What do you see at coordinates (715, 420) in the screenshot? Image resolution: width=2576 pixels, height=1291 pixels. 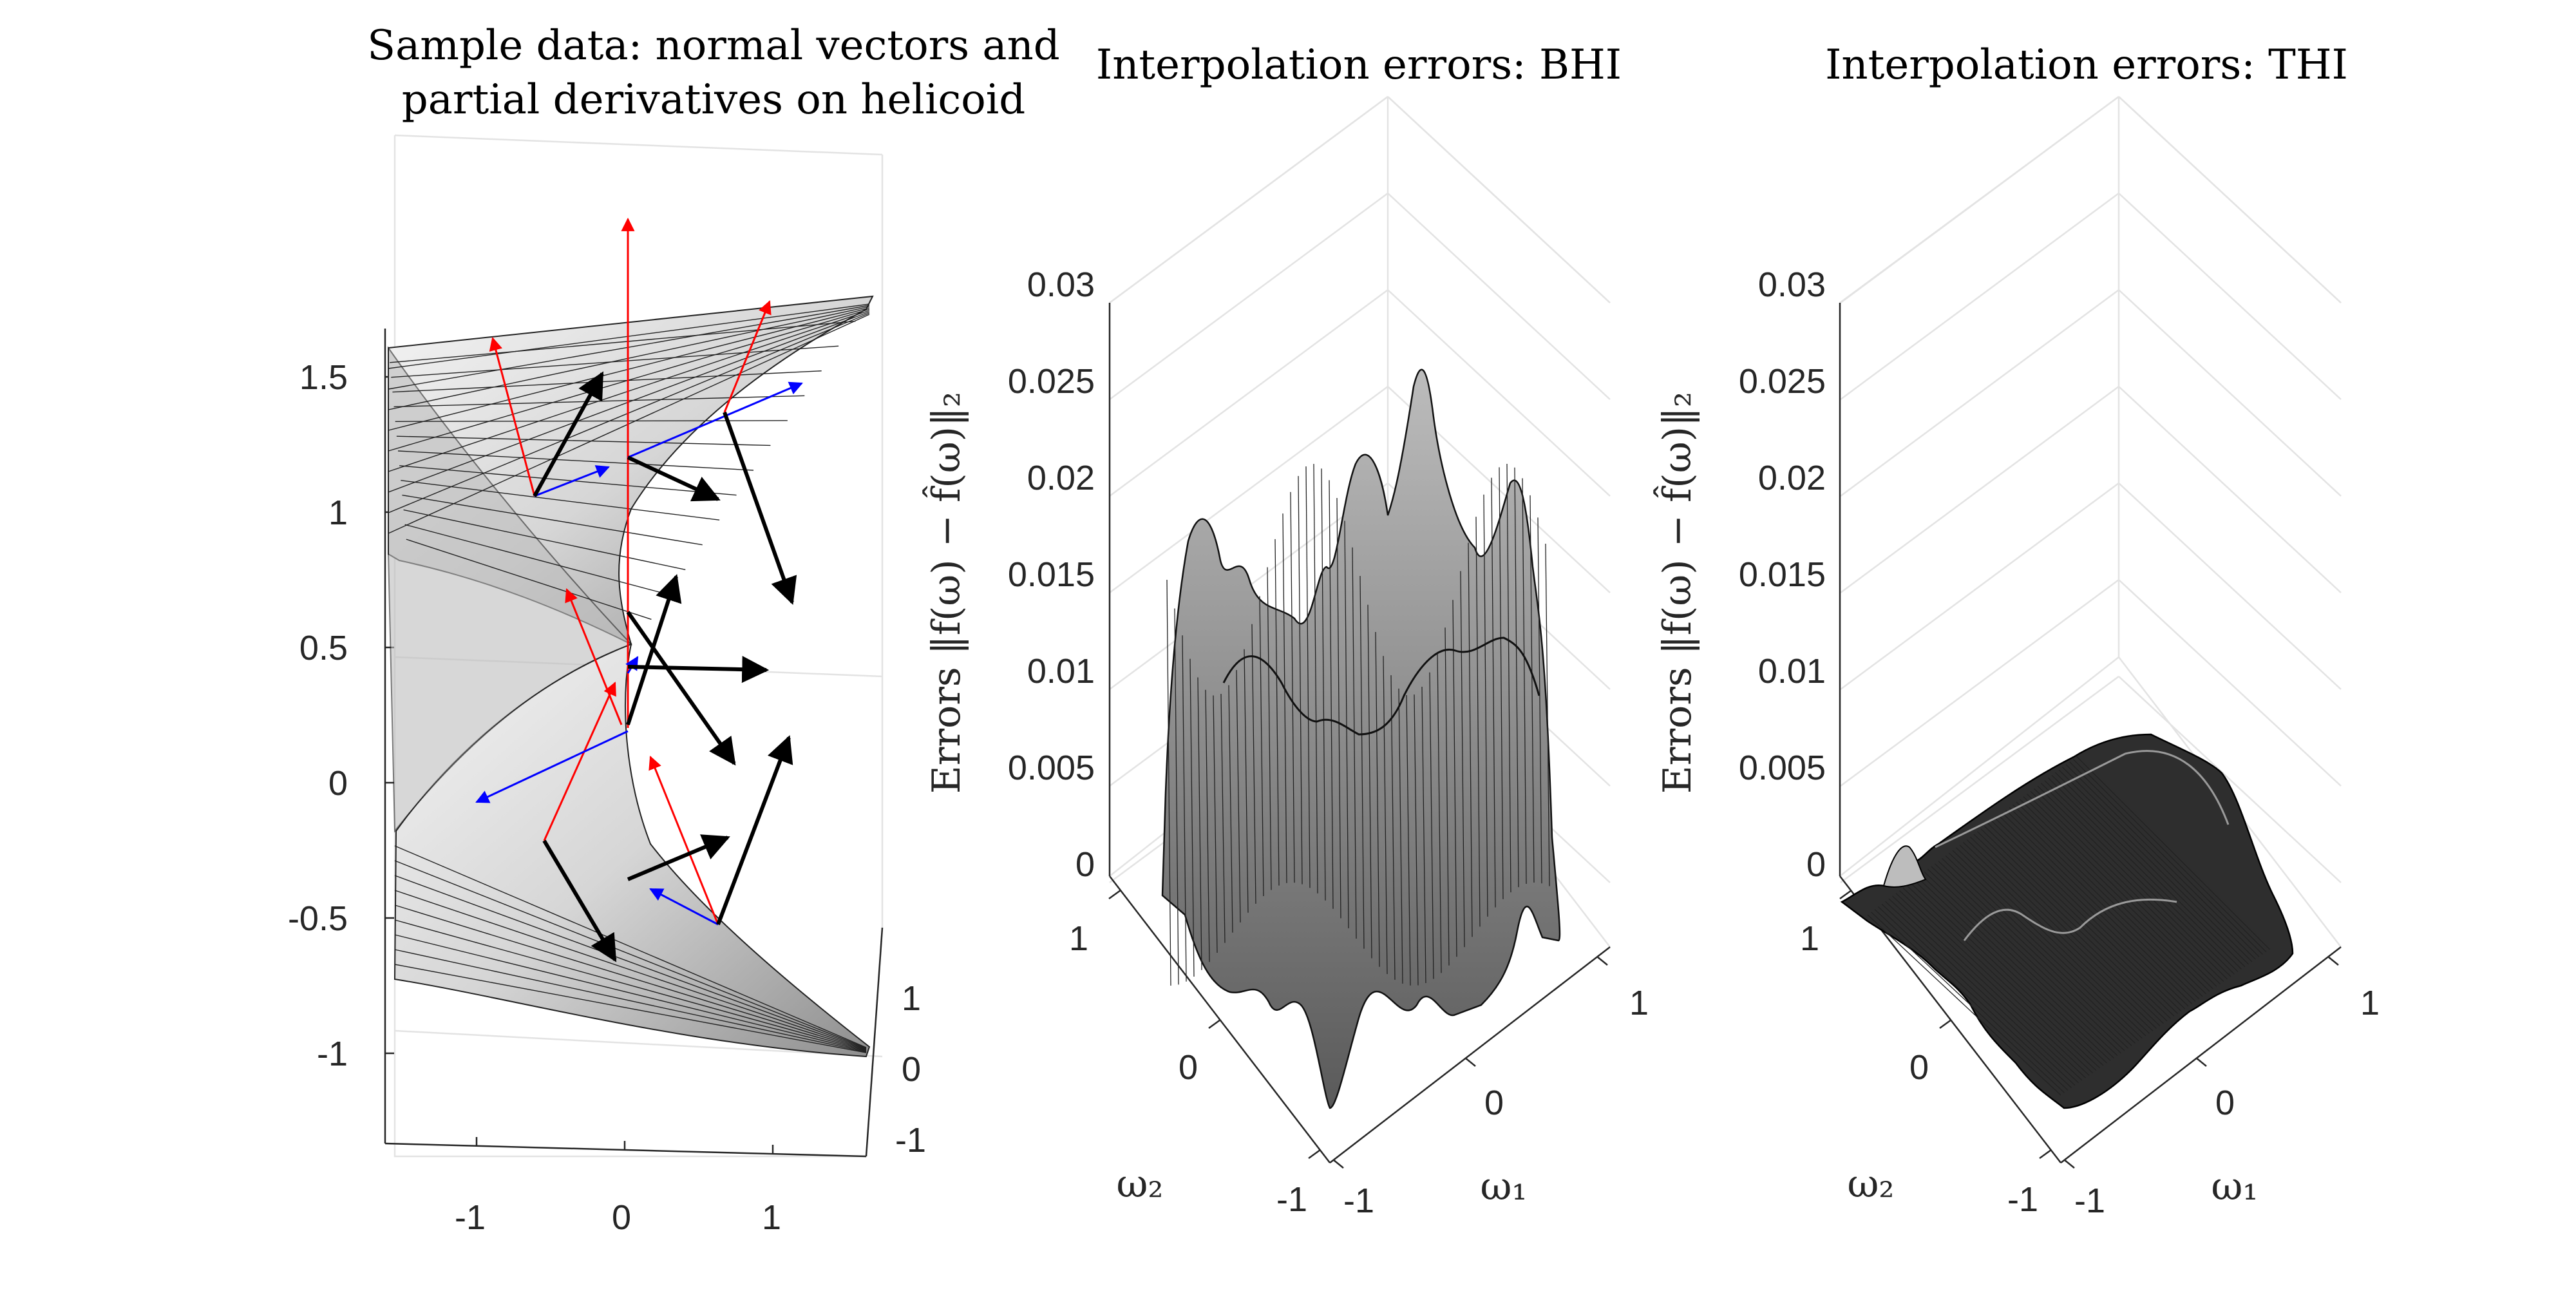 I see `partial-v-vector` at bounding box center [715, 420].